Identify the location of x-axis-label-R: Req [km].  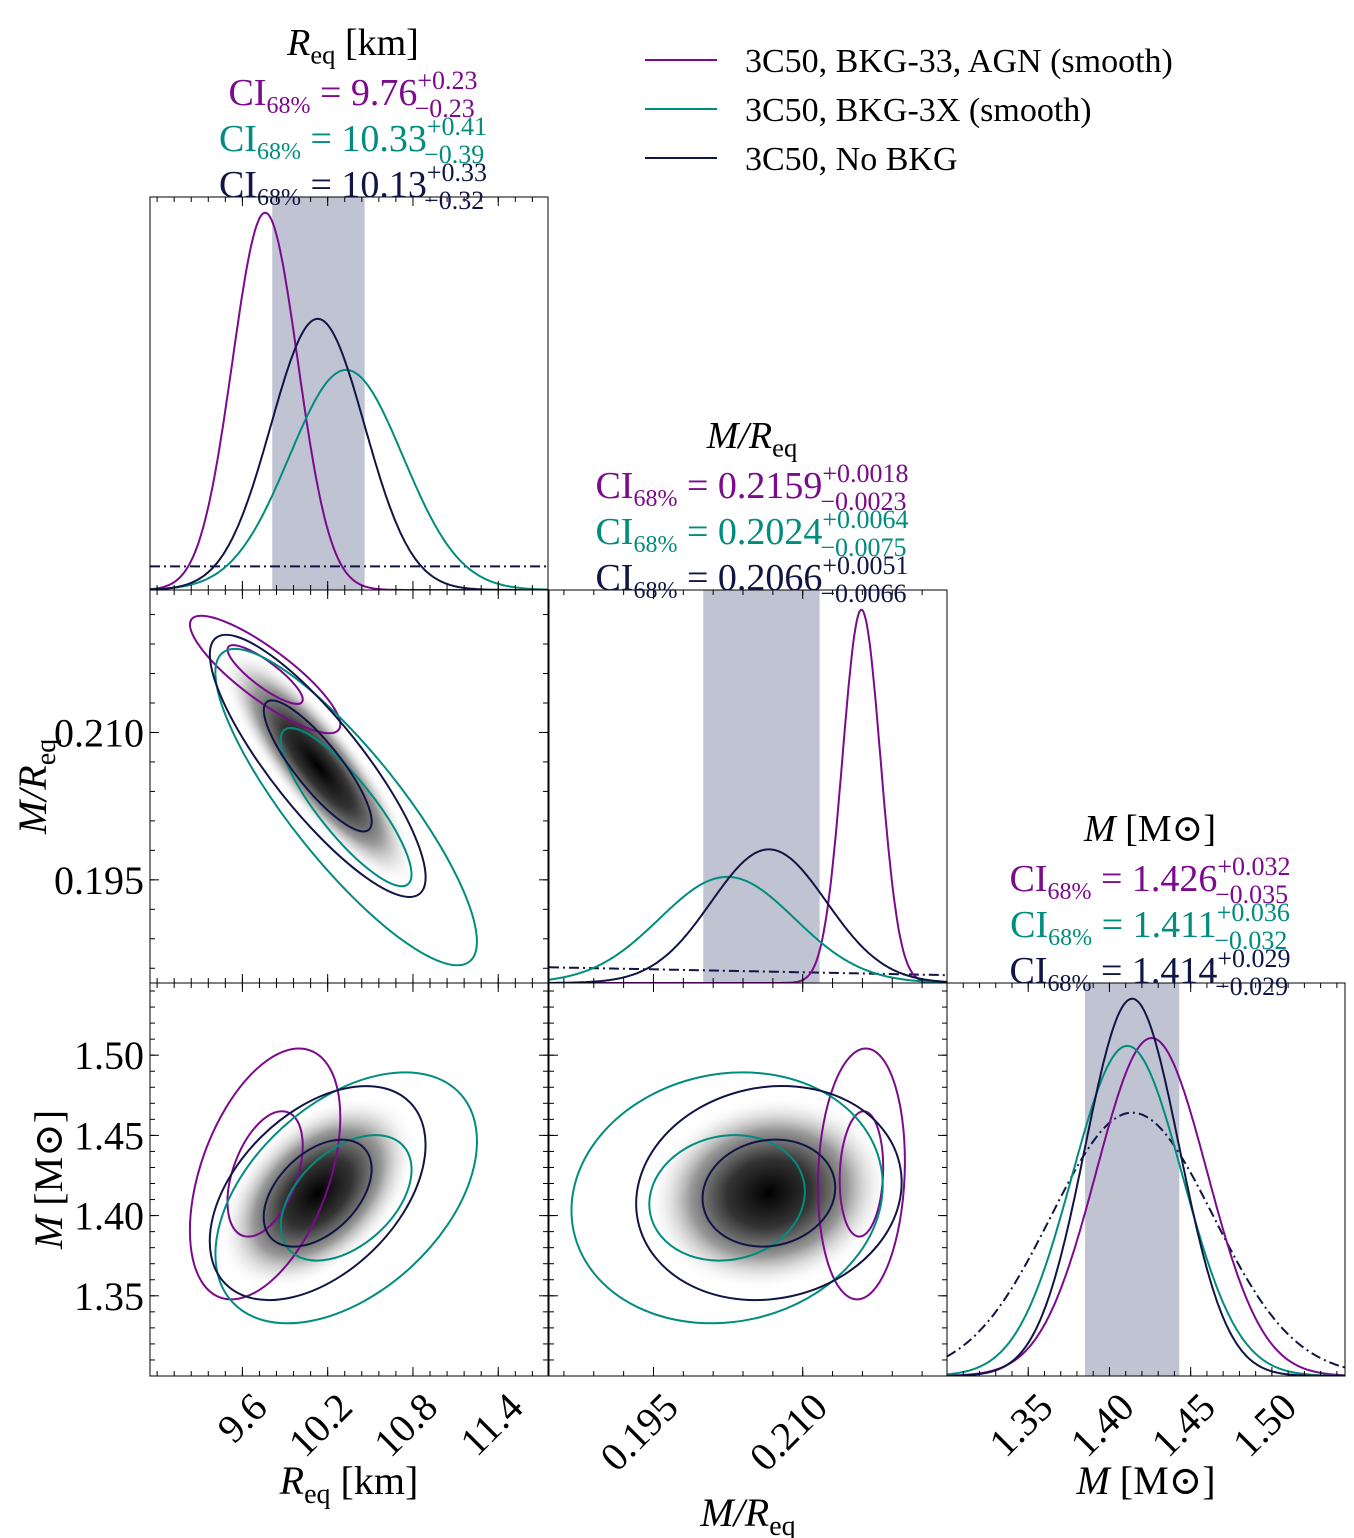
(349, 1484).